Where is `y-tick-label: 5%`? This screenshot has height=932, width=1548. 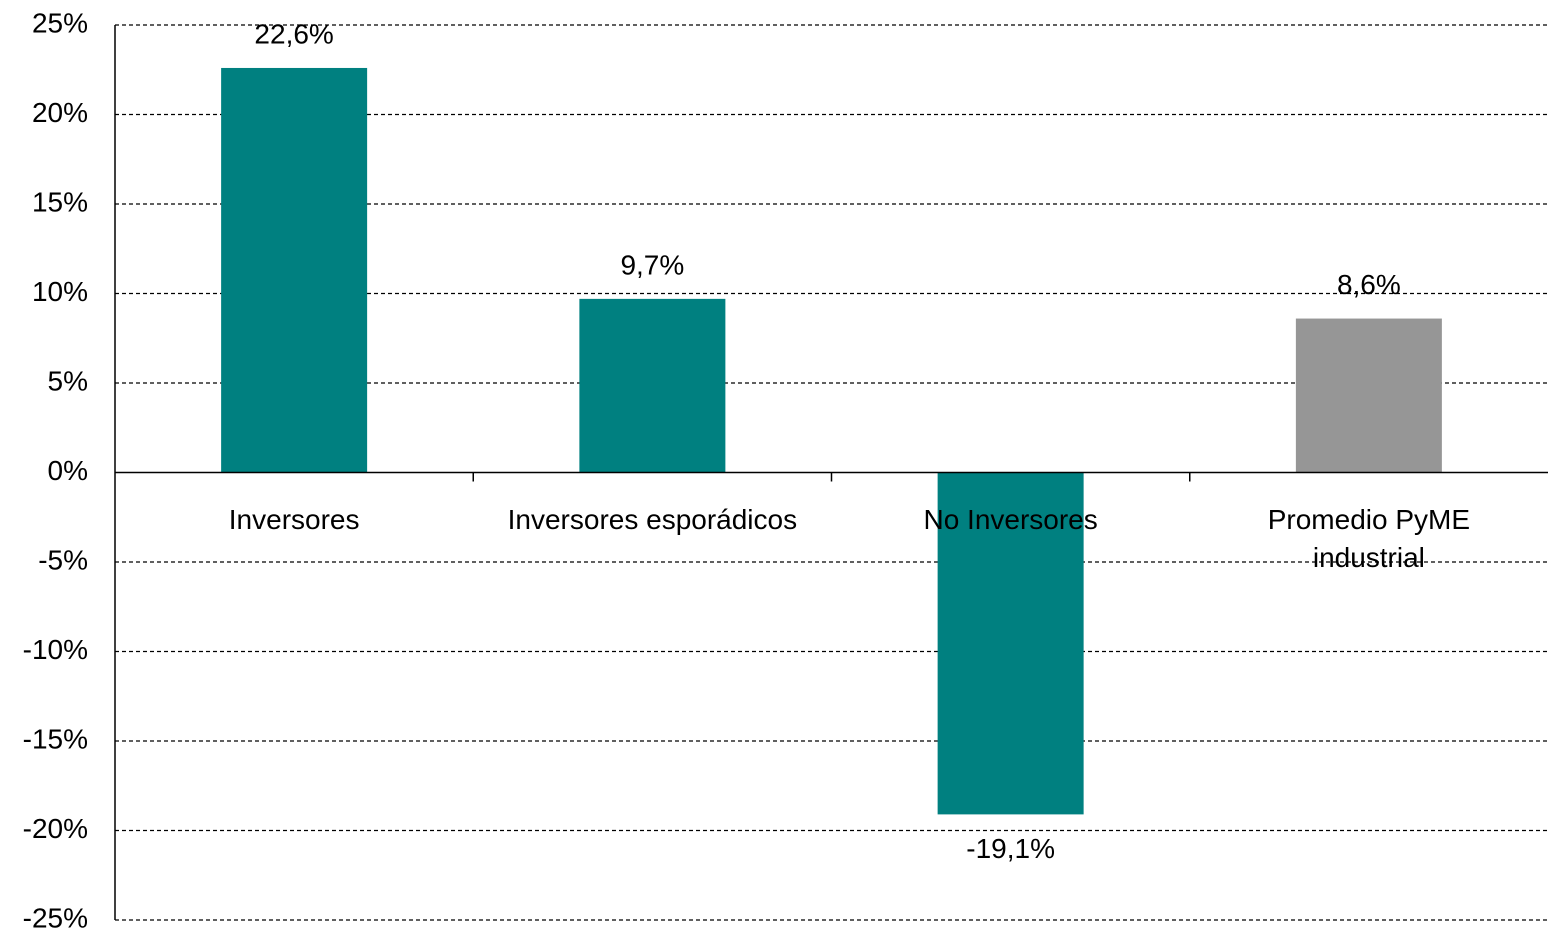
y-tick-label: 5% is located at coordinates (68, 380).